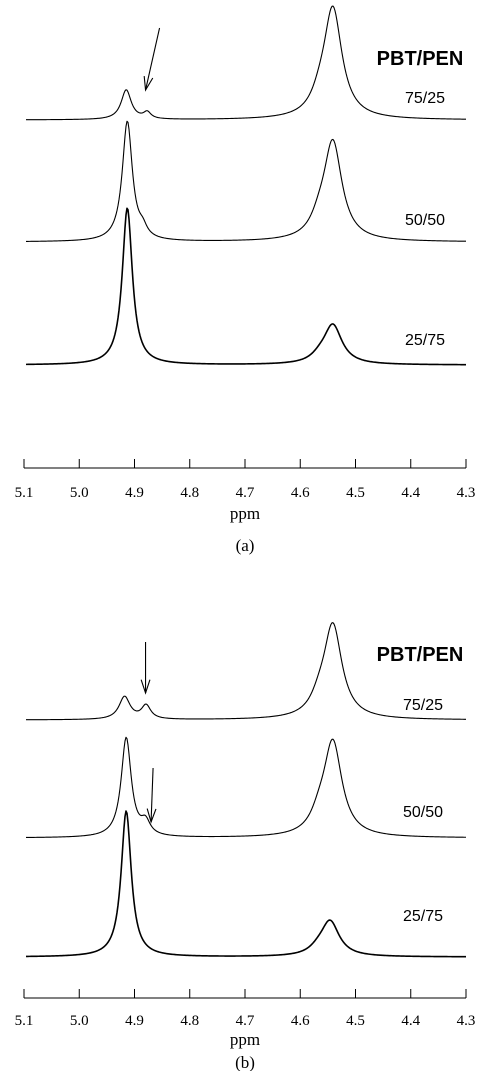 The height and width of the screenshot is (1071, 486). I want to click on series-label-b-50-50: 50/50, so click(423, 812).